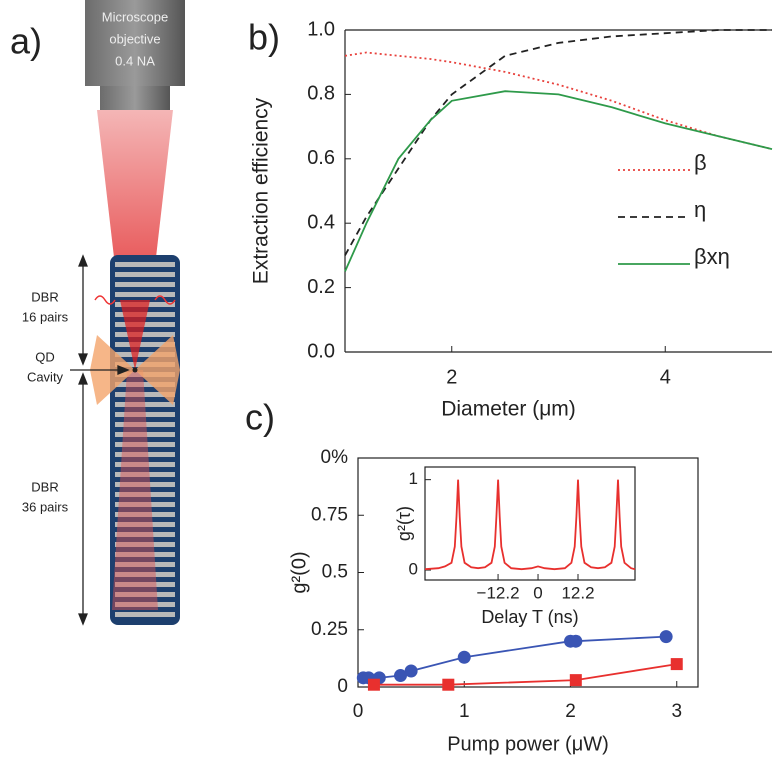  I want to click on y-tick-label: 0.5, so click(335, 572).